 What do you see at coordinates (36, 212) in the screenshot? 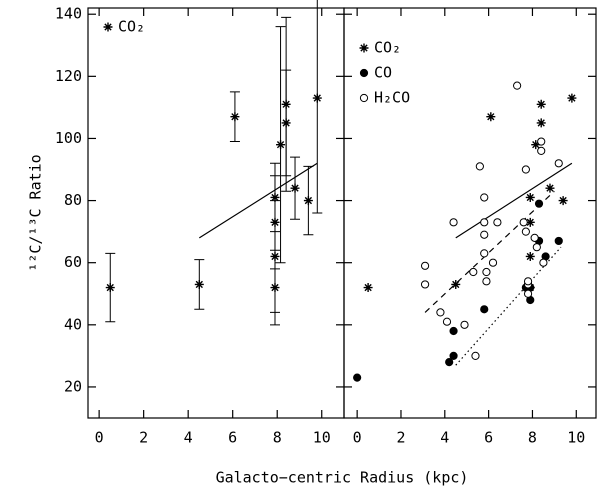
I see `y-axis-label: ¹²C/¹³C Ratio` at bounding box center [36, 212].